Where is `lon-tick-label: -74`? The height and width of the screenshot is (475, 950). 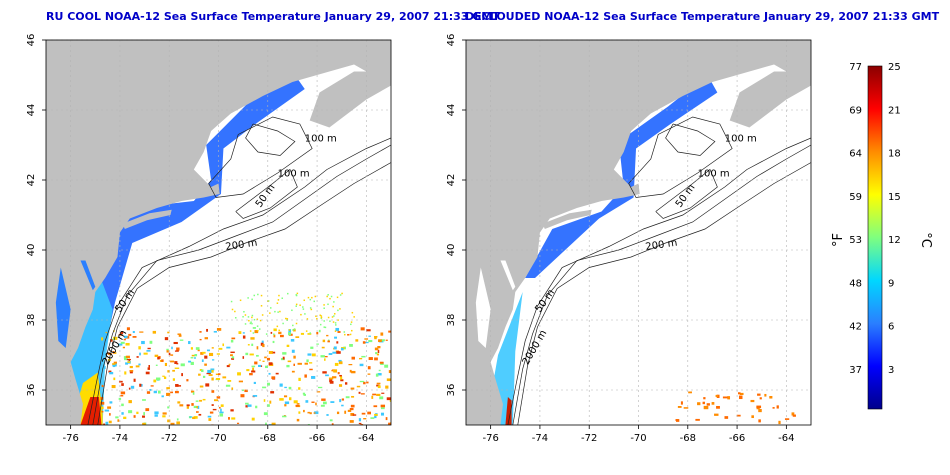 lon-tick-label: -74 is located at coordinates (120, 438).